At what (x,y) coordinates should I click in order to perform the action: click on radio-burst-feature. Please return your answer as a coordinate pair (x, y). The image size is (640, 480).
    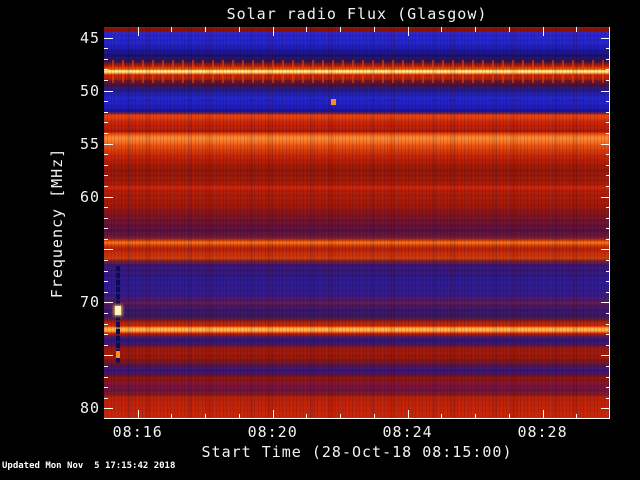
    Looking at the image, I should click on (118, 315).